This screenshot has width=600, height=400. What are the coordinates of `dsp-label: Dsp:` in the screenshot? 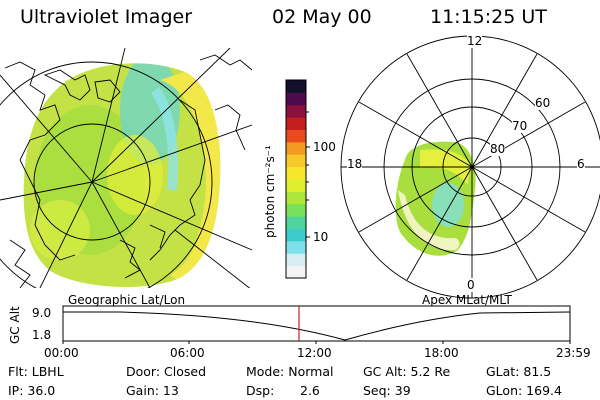 It's located at (260, 390).